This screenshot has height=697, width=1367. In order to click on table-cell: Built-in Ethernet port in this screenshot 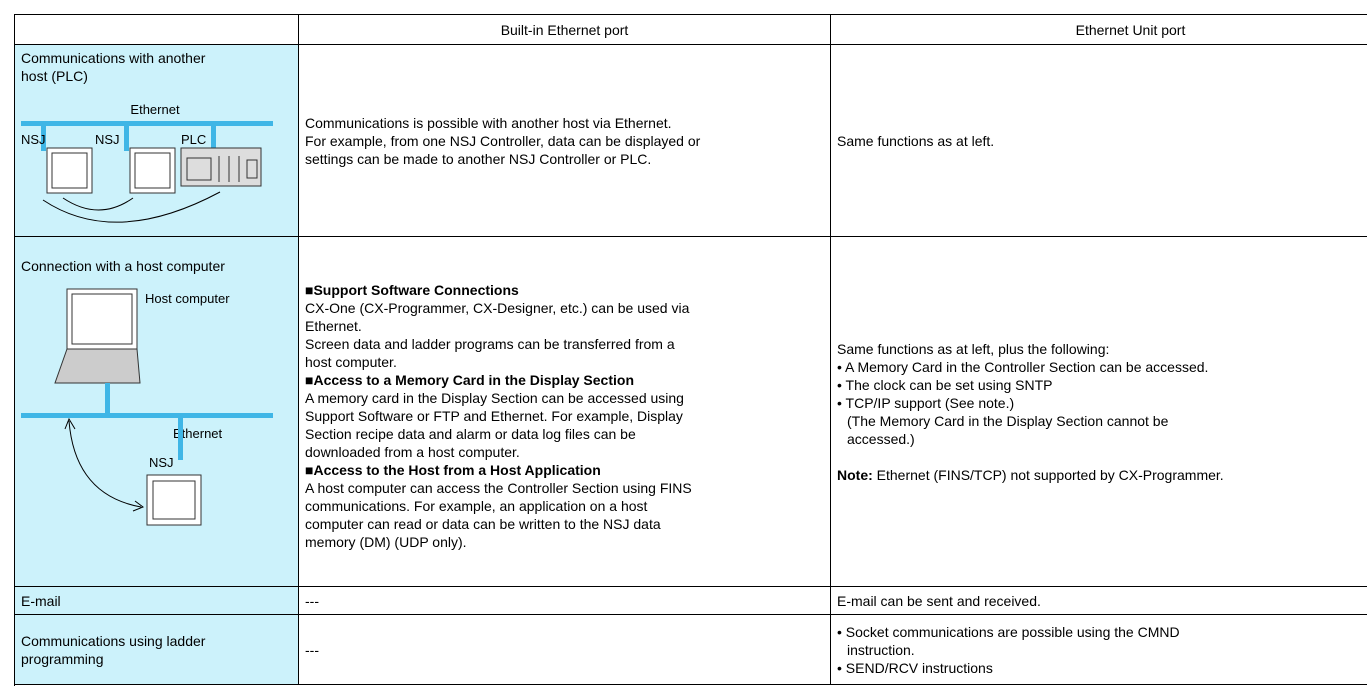, I will do `click(565, 30)`.